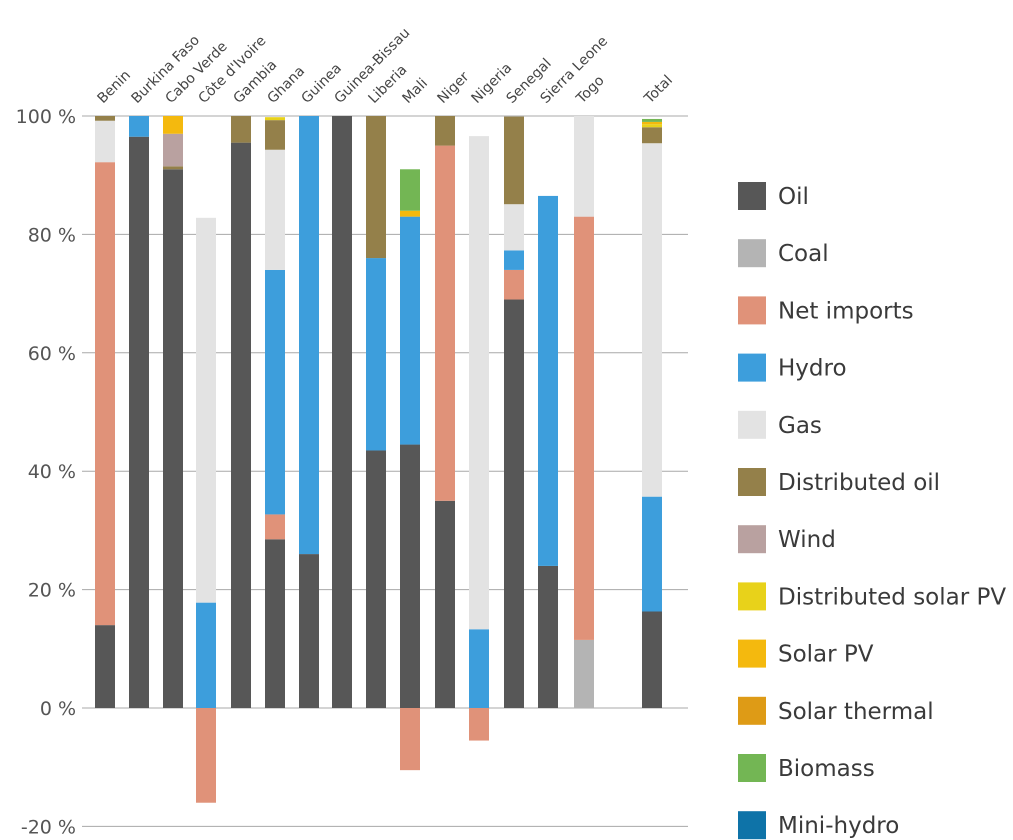 The height and width of the screenshot is (840, 1013). Describe the element at coordinates (48, 827) in the screenshot. I see `y-tick-label: -20 %` at that location.